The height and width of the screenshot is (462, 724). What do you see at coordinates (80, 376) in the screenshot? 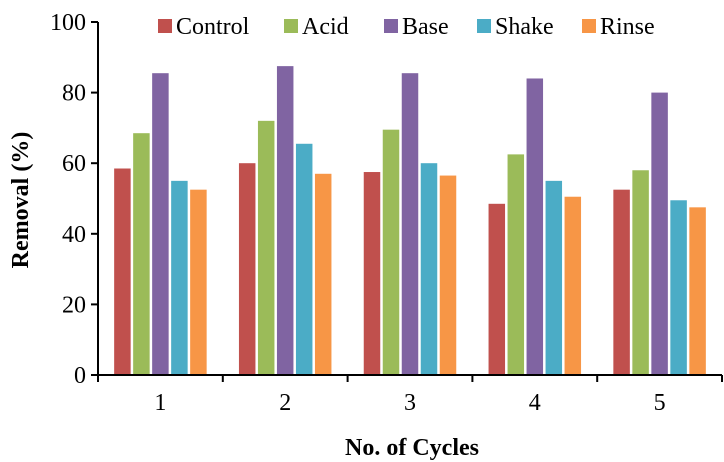
I see `y-tick-label-0: 0` at bounding box center [80, 376].